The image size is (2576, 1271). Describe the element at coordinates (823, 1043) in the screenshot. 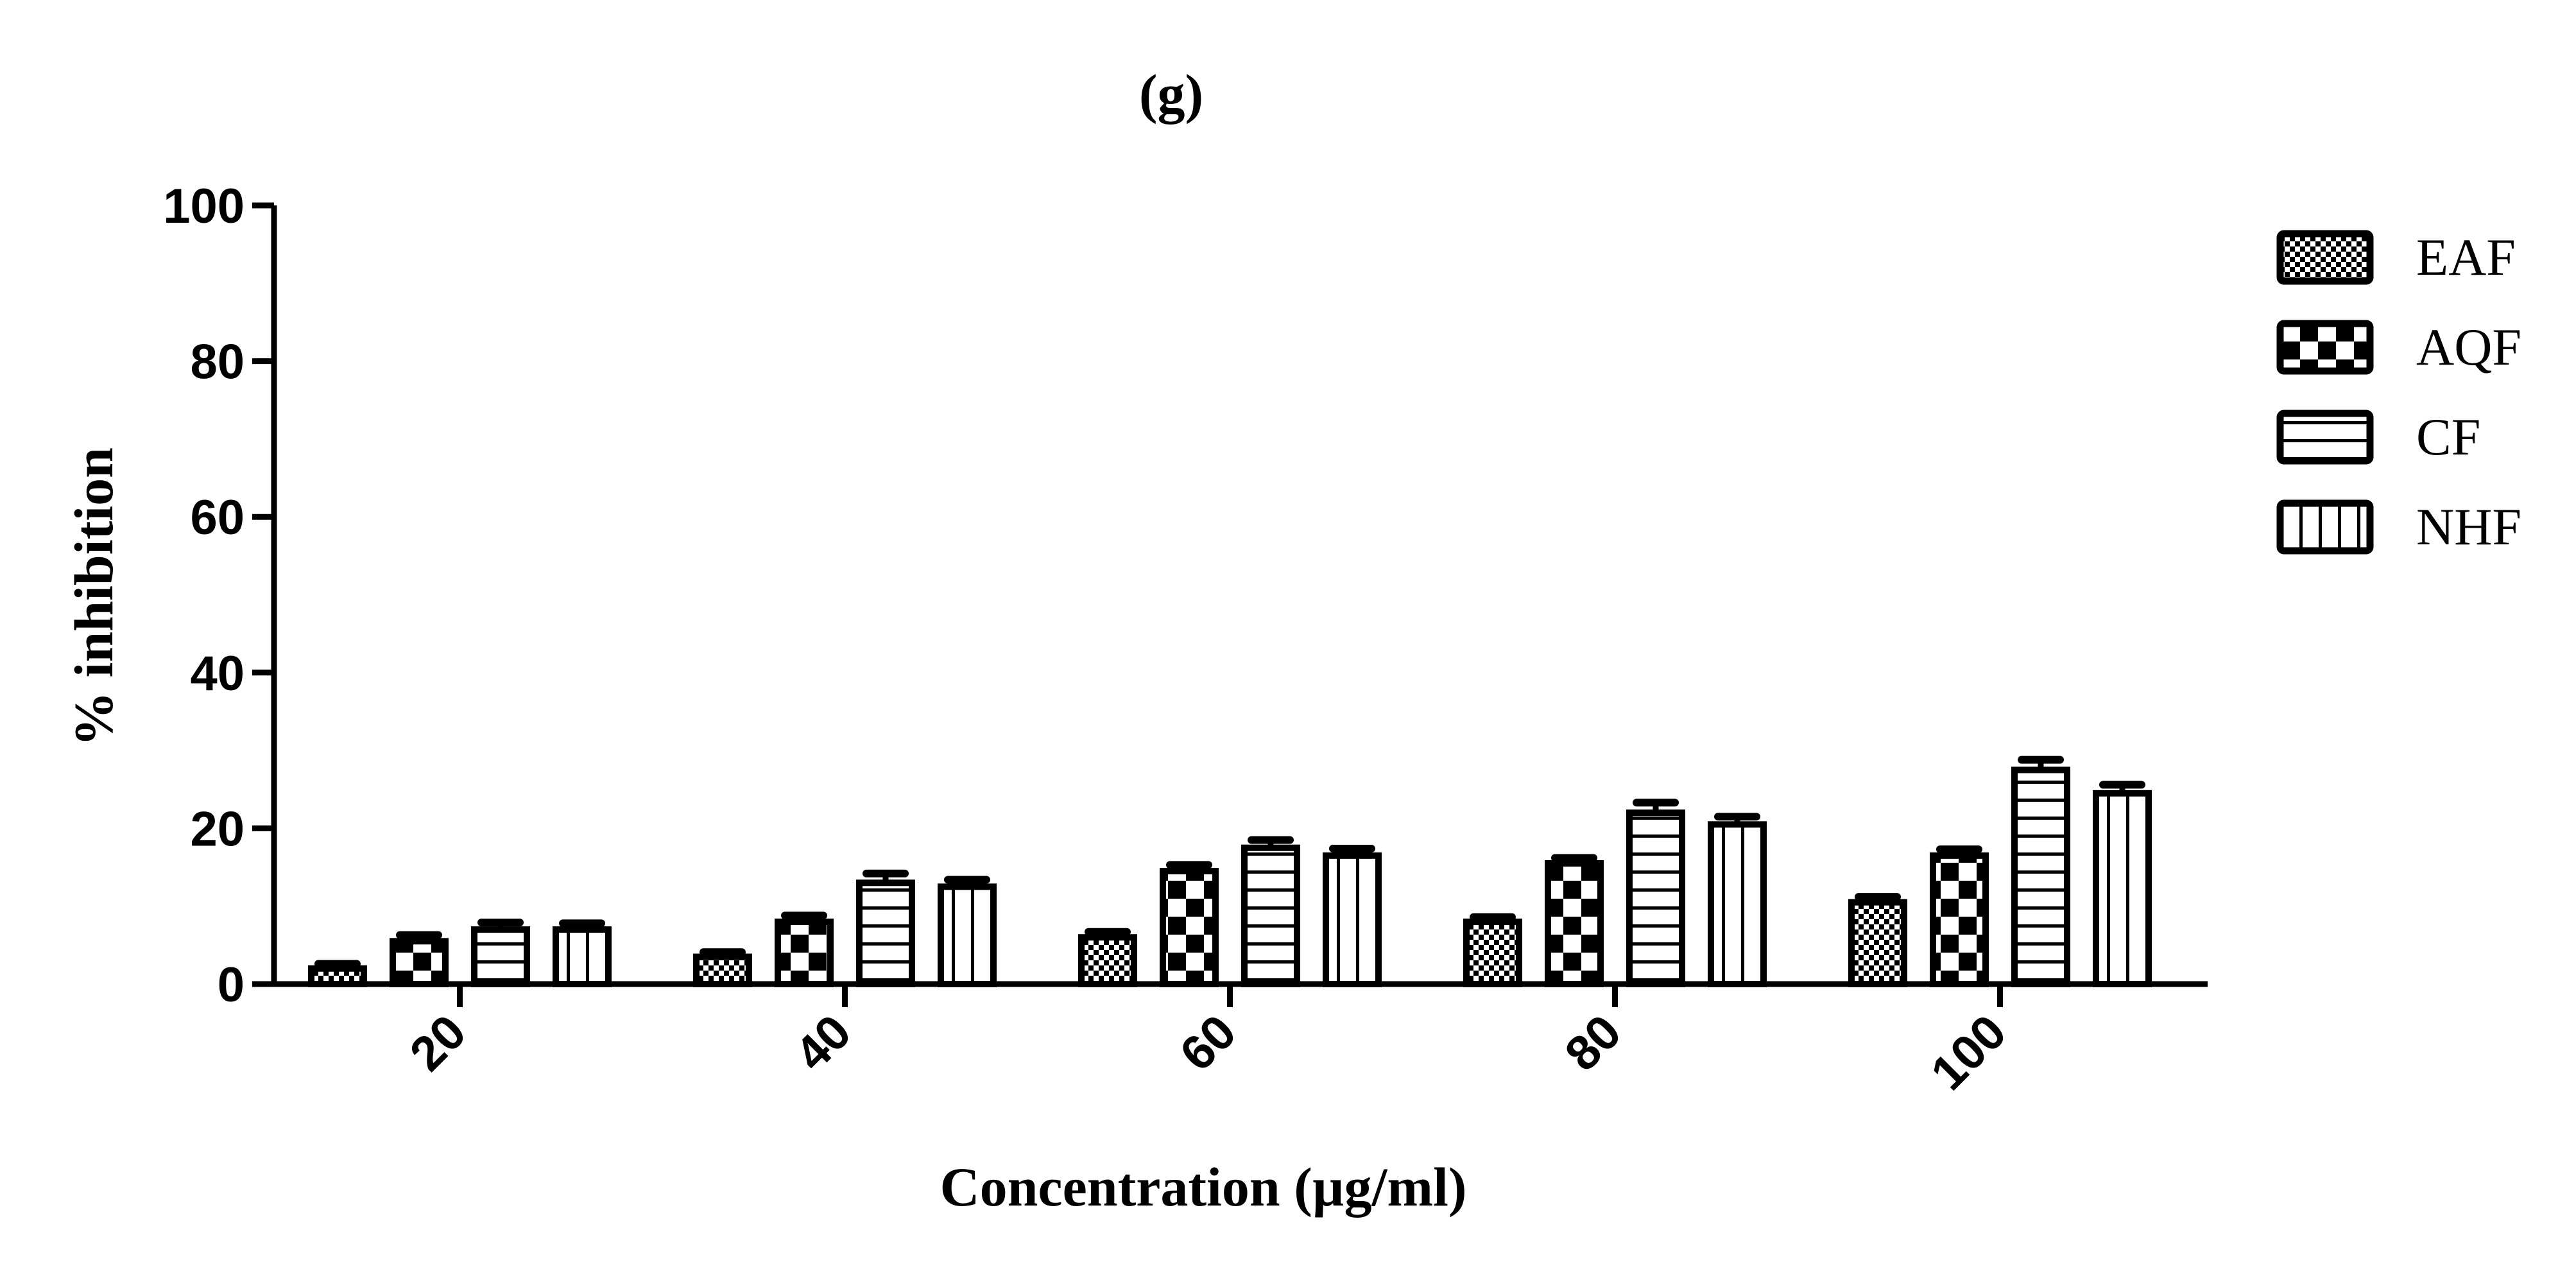

I see `x-tick-label: 40` at that location.